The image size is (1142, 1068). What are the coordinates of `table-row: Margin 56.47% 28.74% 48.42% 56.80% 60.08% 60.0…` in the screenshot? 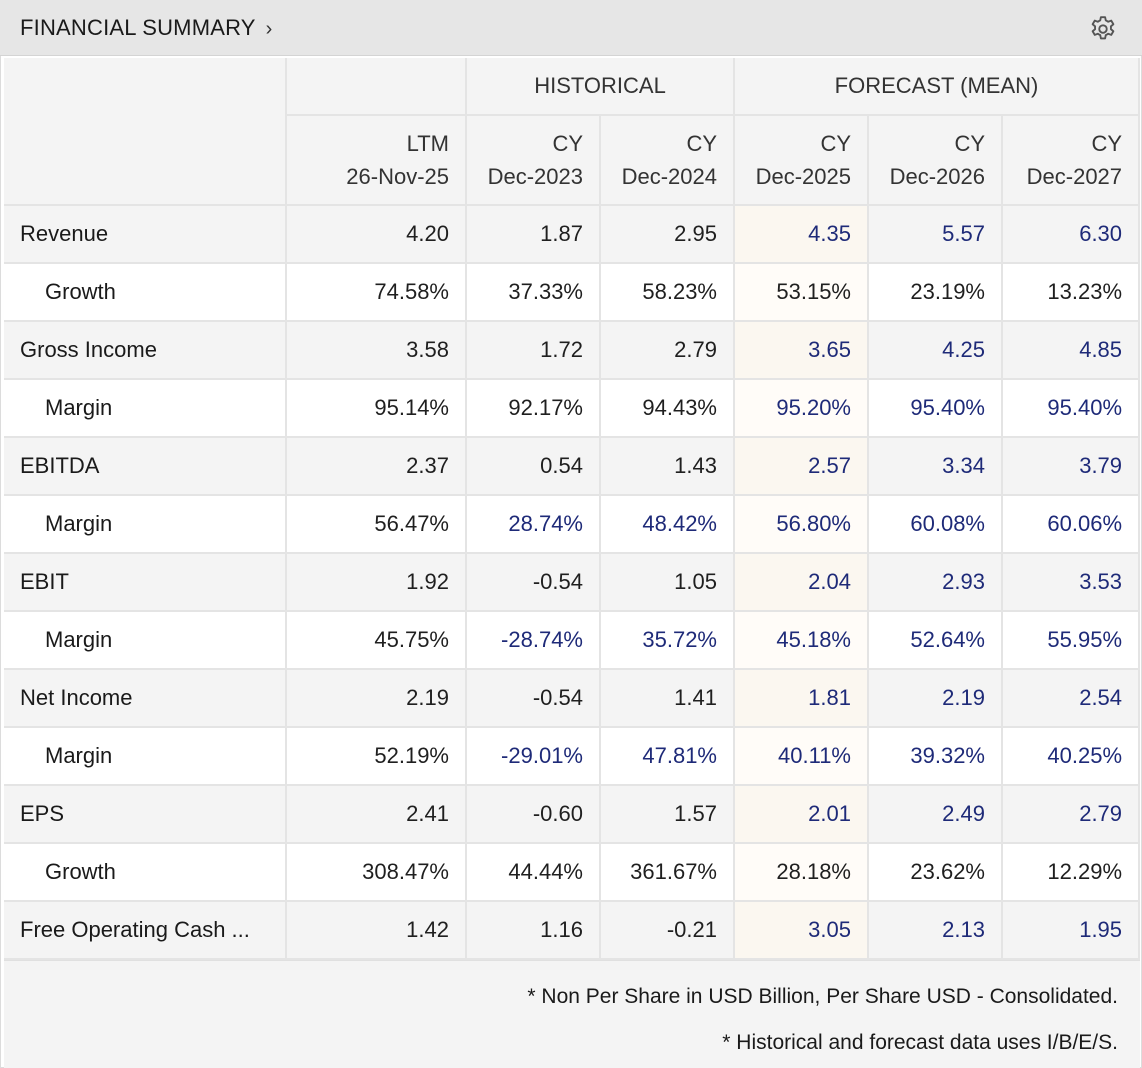 It's located at (572, 525).